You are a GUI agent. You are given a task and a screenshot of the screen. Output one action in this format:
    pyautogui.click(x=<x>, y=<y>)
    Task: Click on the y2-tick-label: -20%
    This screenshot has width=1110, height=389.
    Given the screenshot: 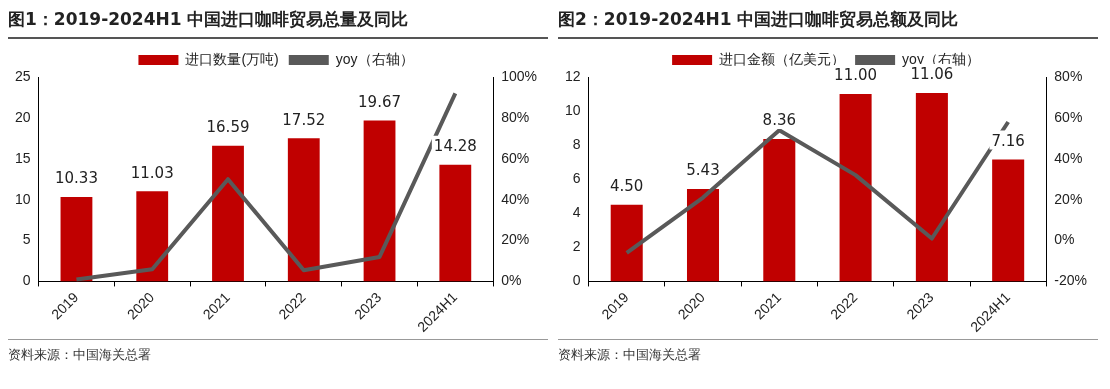 What is the action you would take?
    pyautogui.click(x=1070, y=280)
    